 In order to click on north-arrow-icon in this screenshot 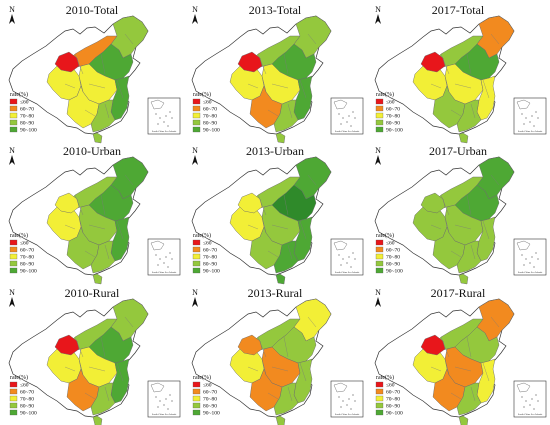, I will do `click(378, 302)`.